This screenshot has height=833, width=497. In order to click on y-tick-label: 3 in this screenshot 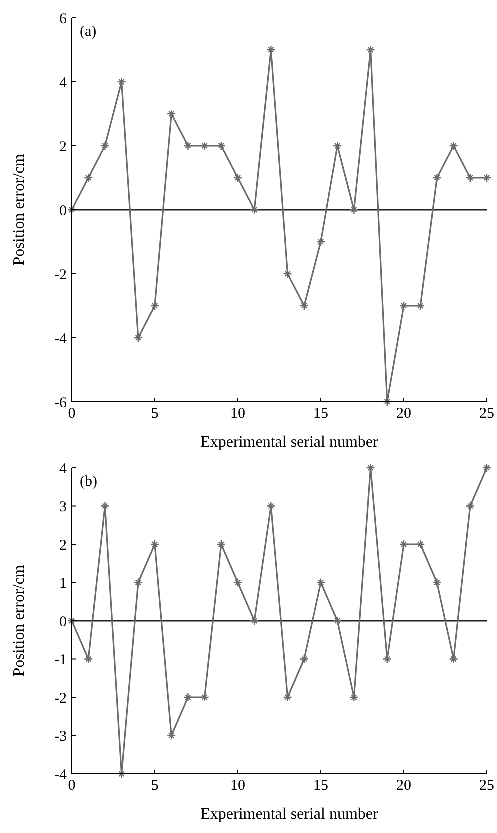, I will do `click(63, 508)`.